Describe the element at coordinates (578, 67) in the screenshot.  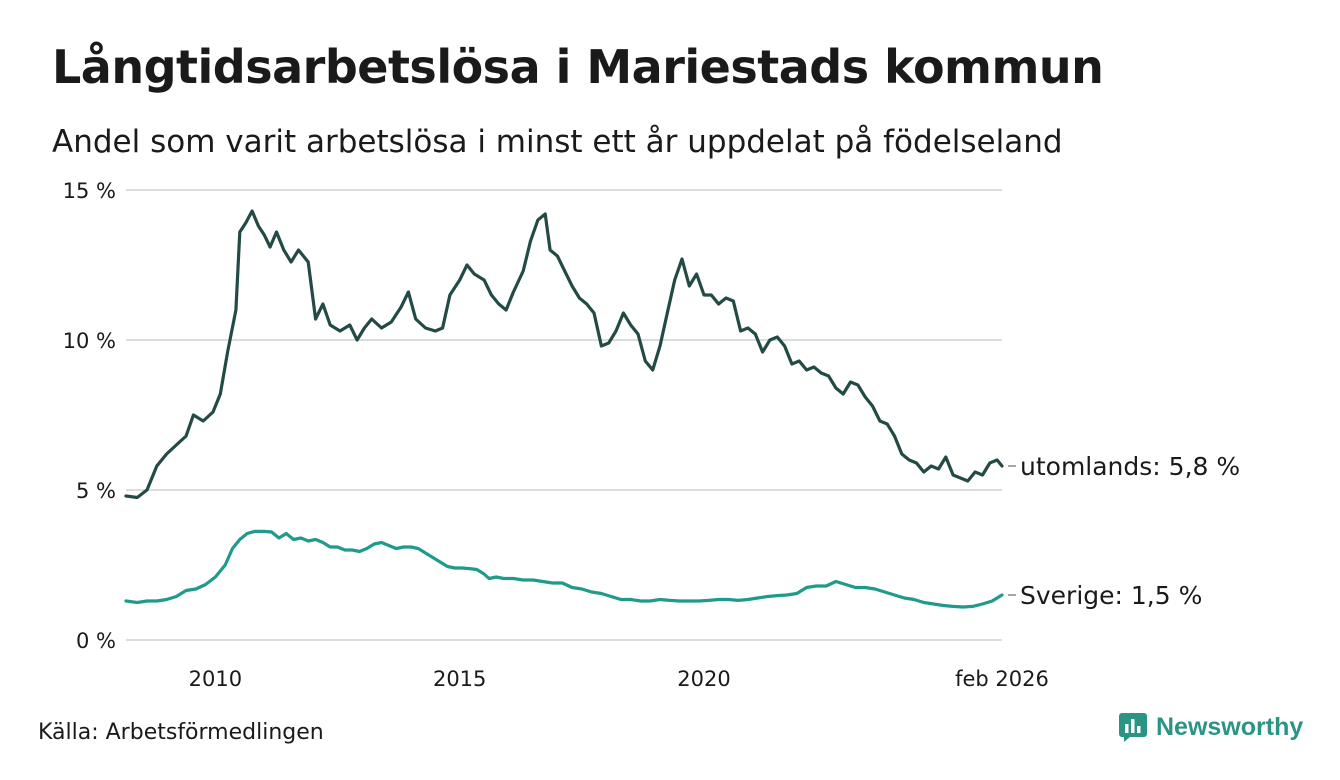
I see `chart-title: Långtidsarbetslösa i Mariestads kommun` at that location.